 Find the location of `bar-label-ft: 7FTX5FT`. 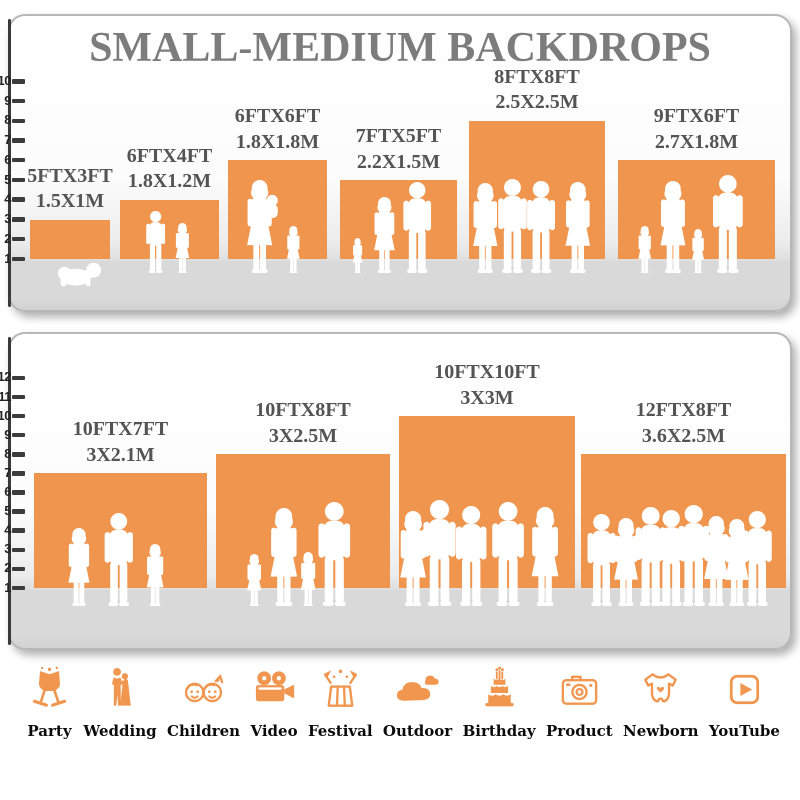

bar-label-ft: 7FTX5FT is located at coordinates (398, 136).